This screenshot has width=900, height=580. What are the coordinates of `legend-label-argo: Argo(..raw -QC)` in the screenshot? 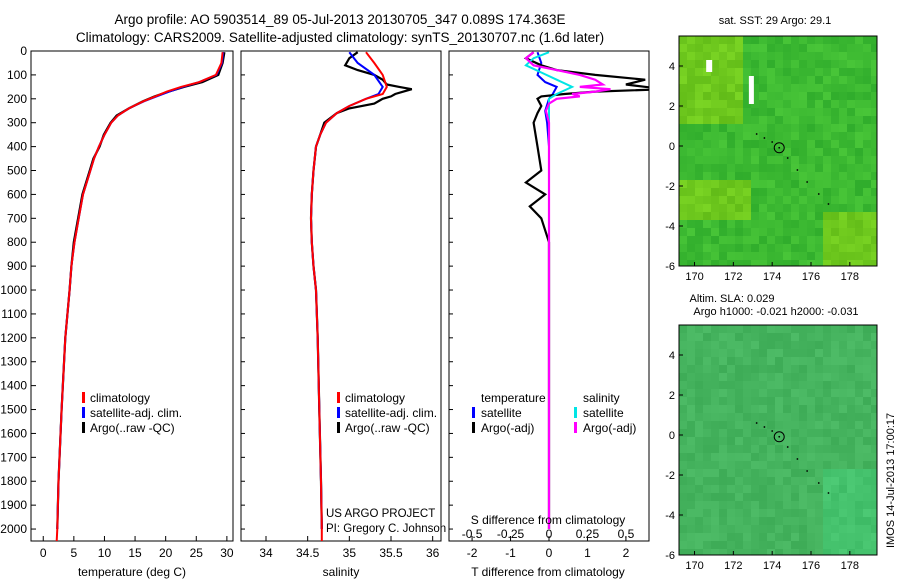 It's located at (387, 428).